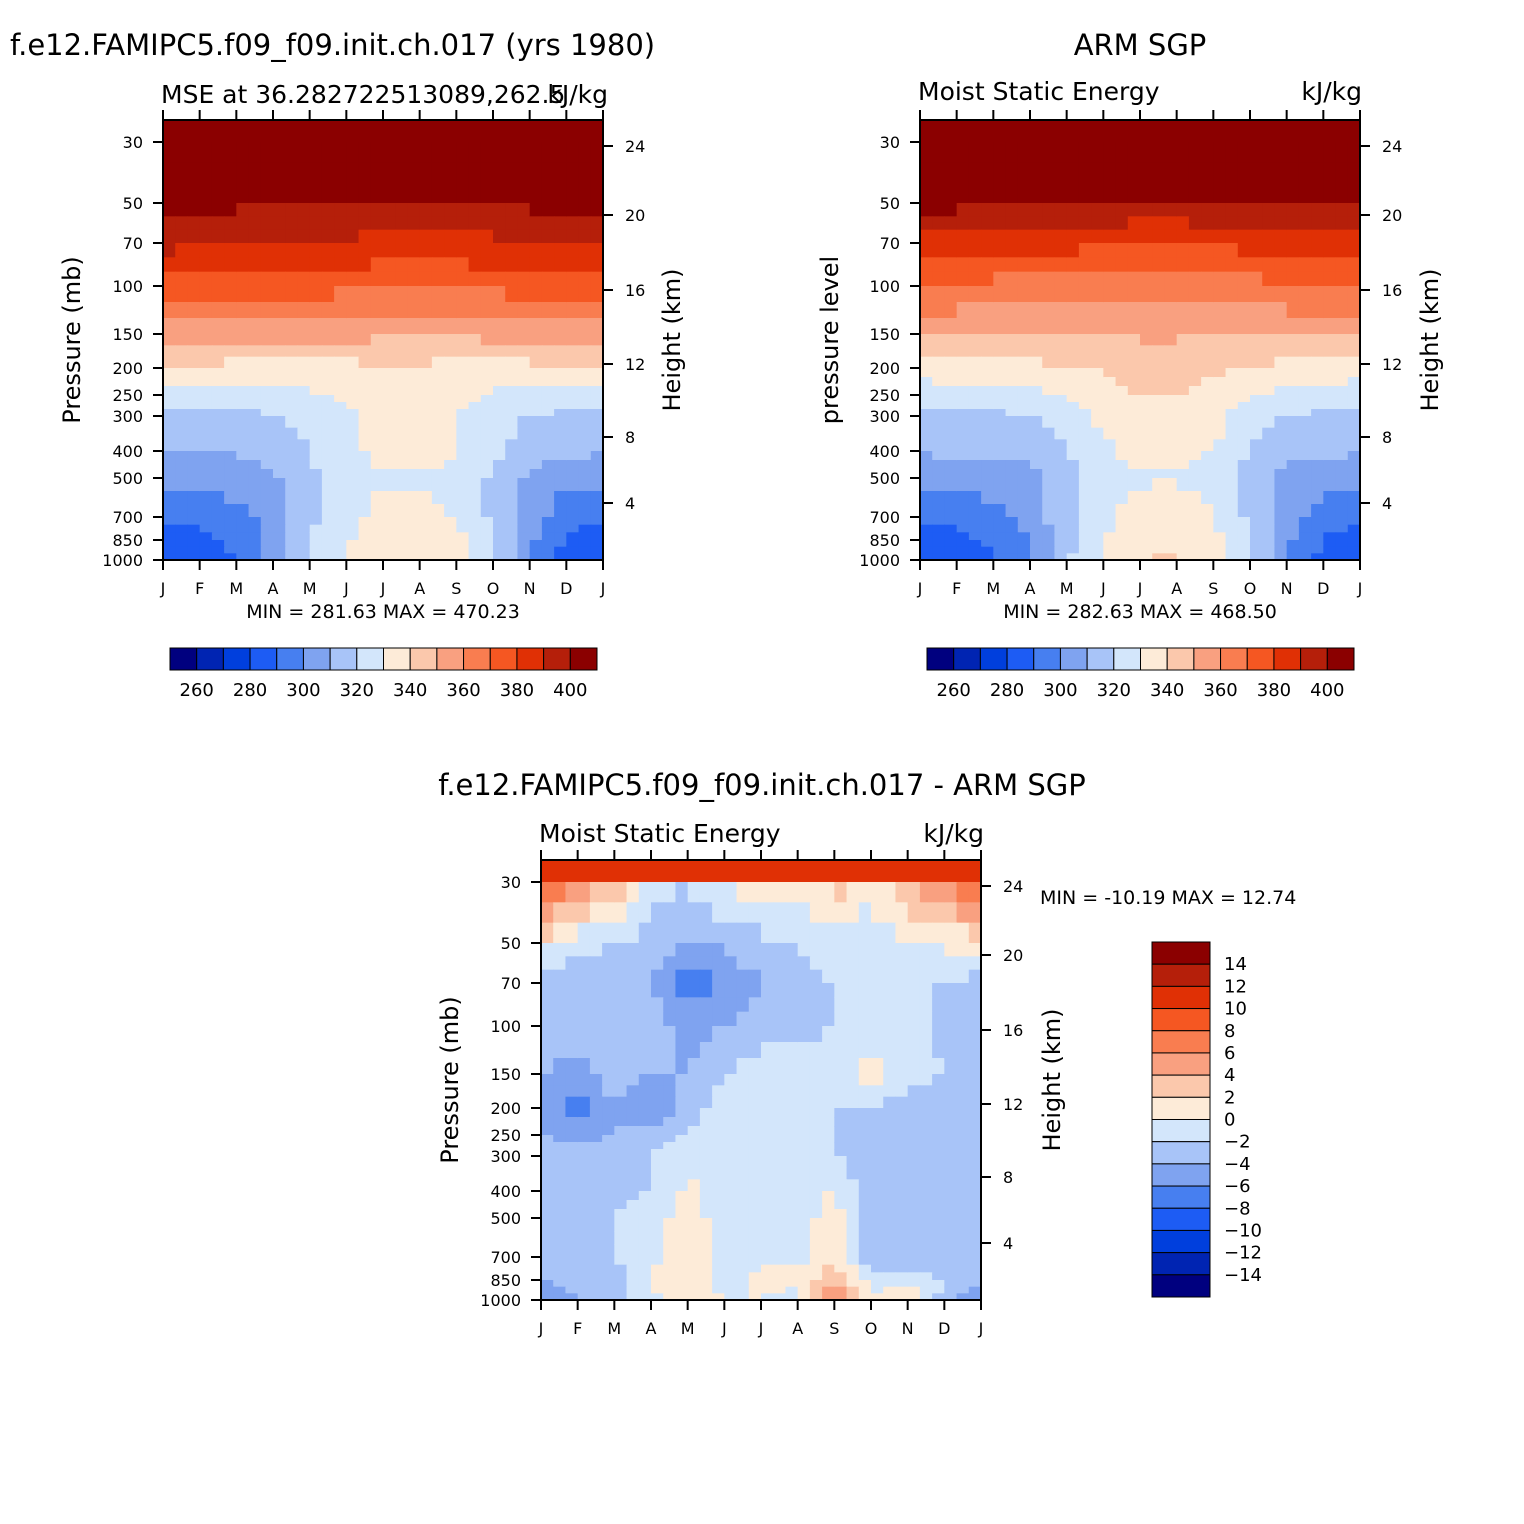 Image resolution: width=1524 pixels, height=1524 pixels. What do you see at coordinates (890, 142) in the screenshot?
I see `y-tick-label: 30` at bounding box center [890, 142].